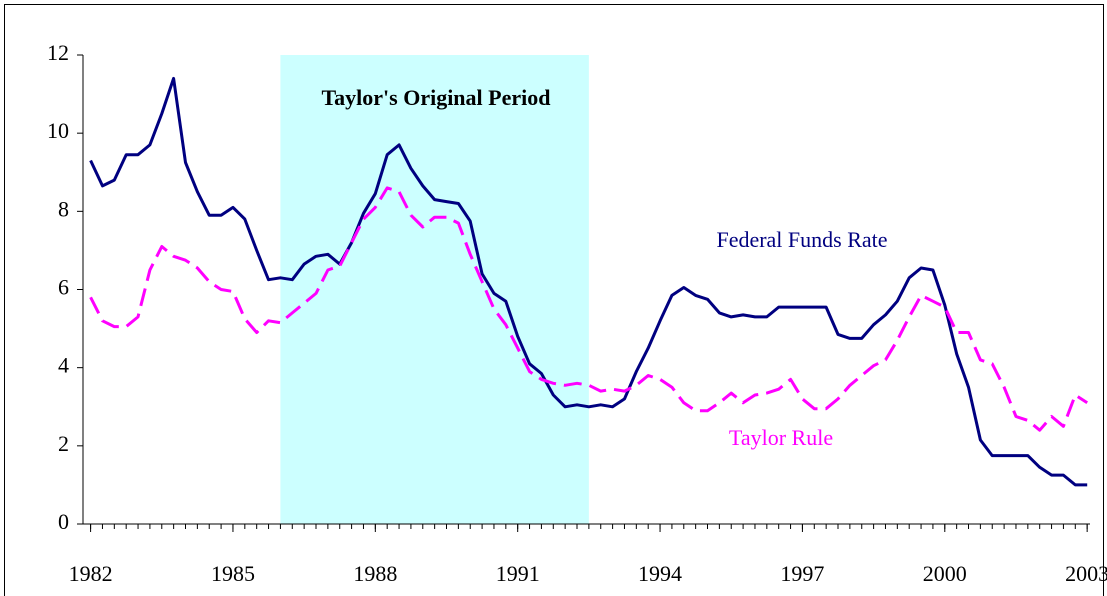 The image size is (1107, 596). Describe the element at coordinates (436, 97) in the screenshot. I see `period-label: Taylor's Original Period` at that location.